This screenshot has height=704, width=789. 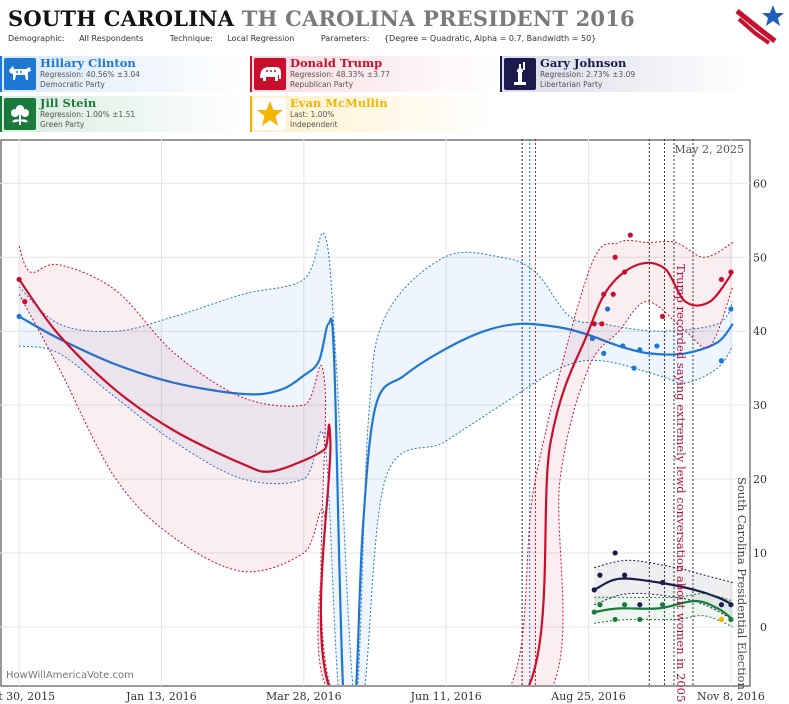 I want to click on y-tick-label: 50, so click(x=760, y=257).